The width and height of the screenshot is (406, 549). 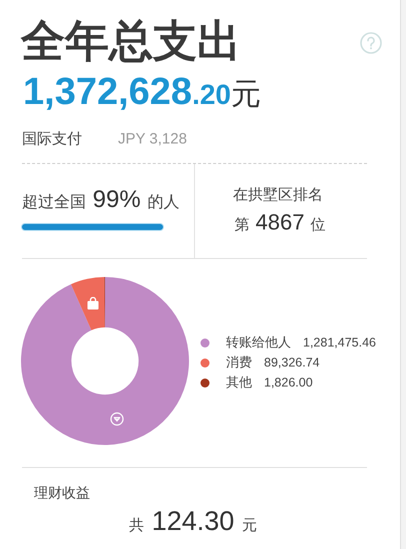 I want to click on legend-label: 转账给他人, so click(x=258, y=342).